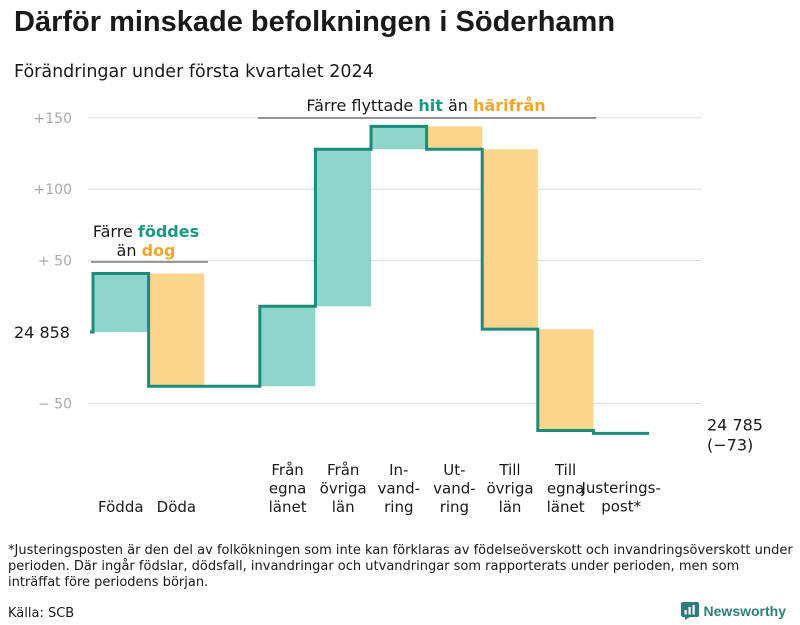 The image size is (800, 625). What do you see at coordinates (53, 190) in the screenshot?
I see `y-tick-label: +100` at bounding box center [53, 190].